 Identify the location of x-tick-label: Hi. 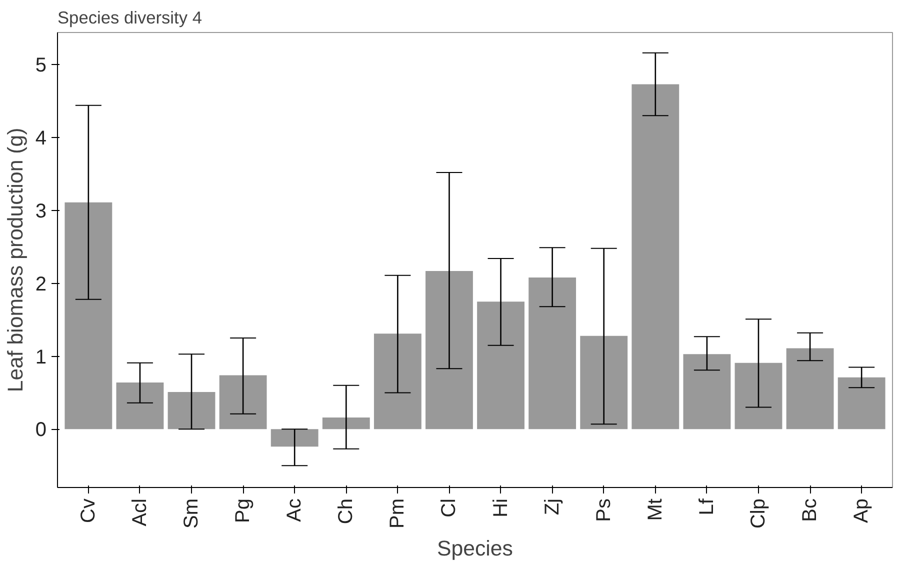
(501, 508).